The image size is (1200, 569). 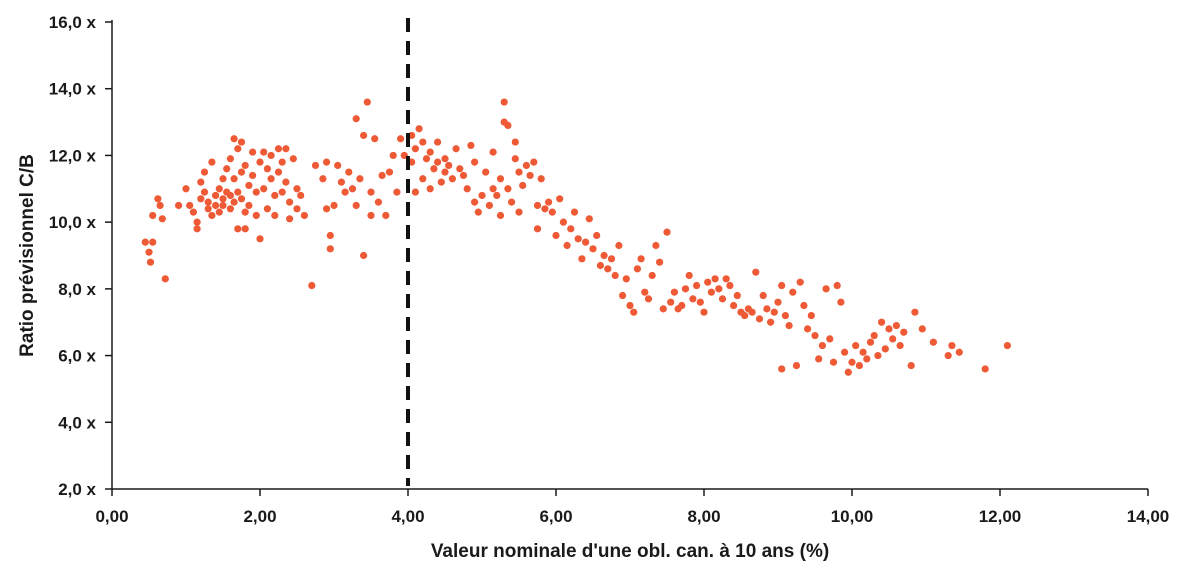 I want to click on y-tick-label: 2,0 x, so click(x=77, y=489).